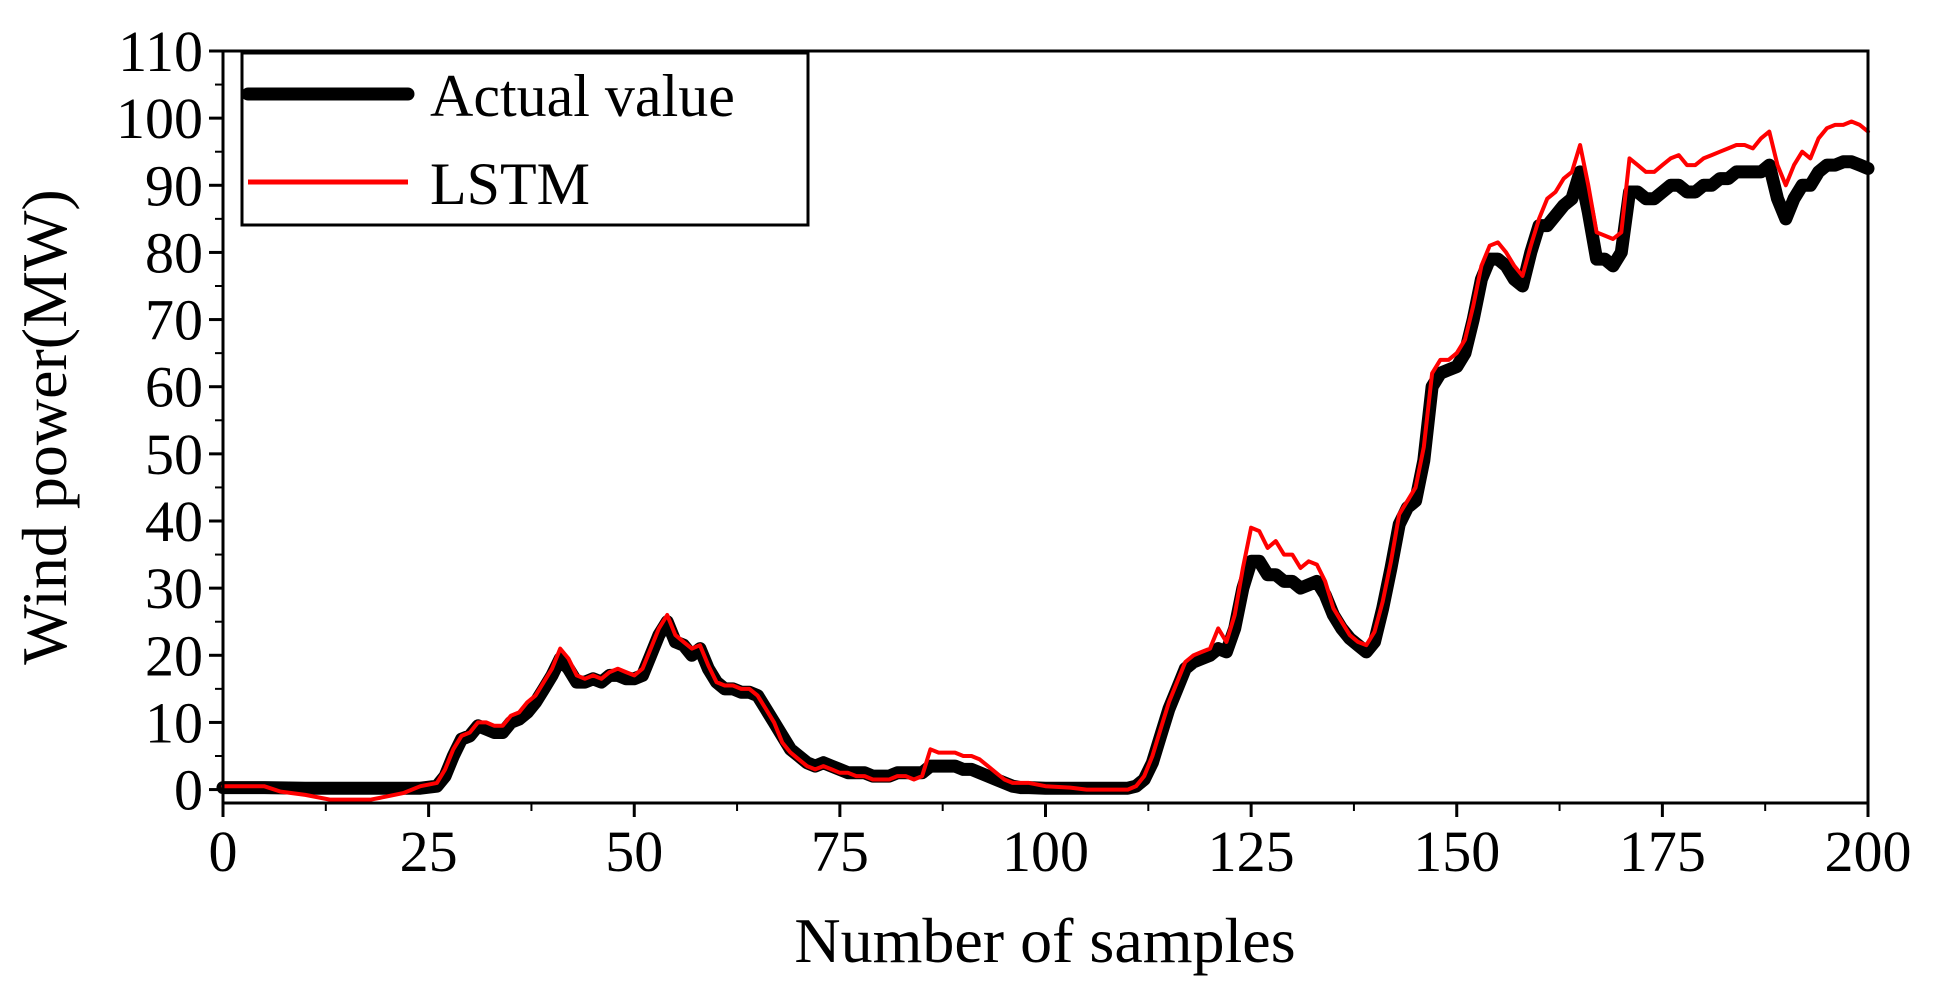 This screenshot has width=1933, height=990. Describe the element at coordinates (1251, 851) in the screenshot. I see `x-tick-label: 125` at that location.